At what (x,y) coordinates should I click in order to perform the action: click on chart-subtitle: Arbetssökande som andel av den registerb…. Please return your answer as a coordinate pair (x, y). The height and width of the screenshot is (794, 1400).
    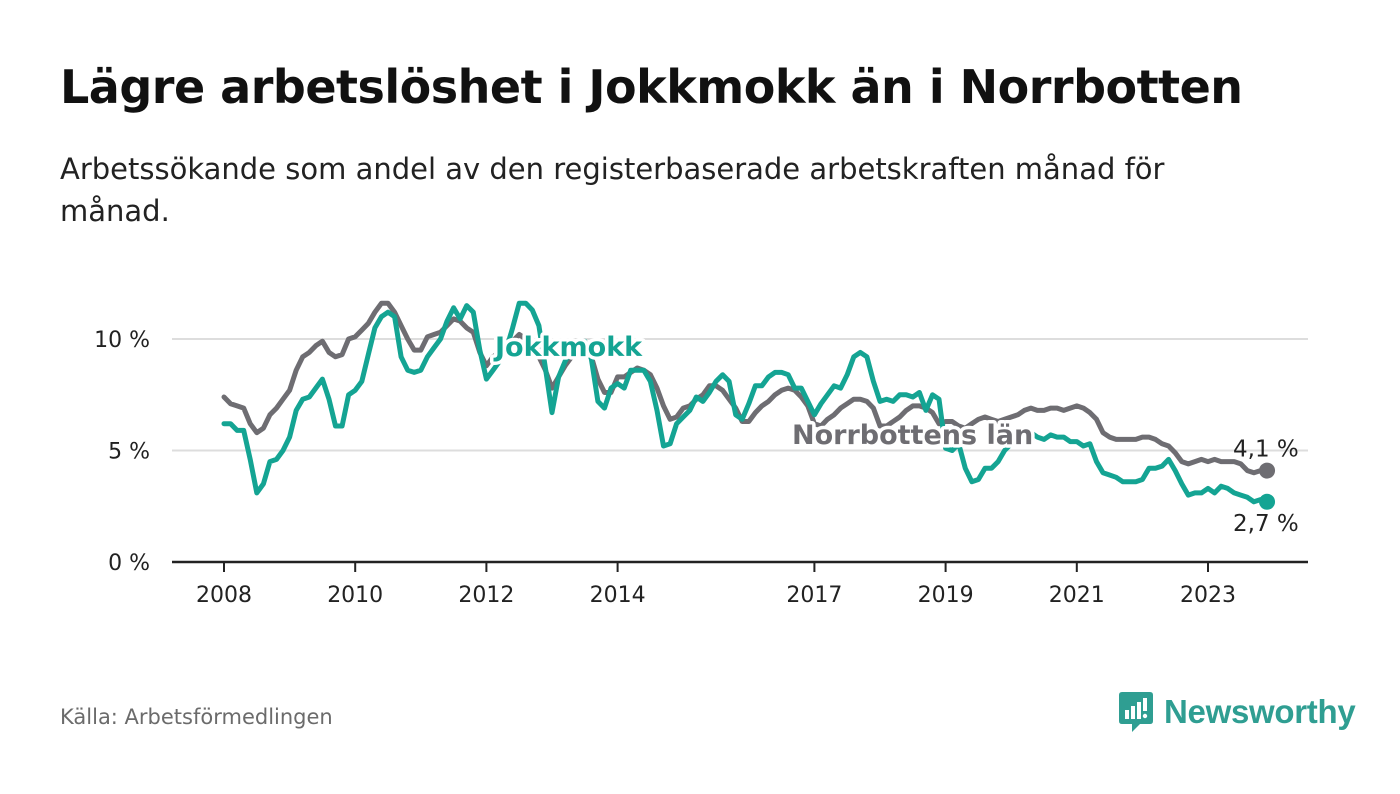
    Looking at the image, I should click on (612, 190).